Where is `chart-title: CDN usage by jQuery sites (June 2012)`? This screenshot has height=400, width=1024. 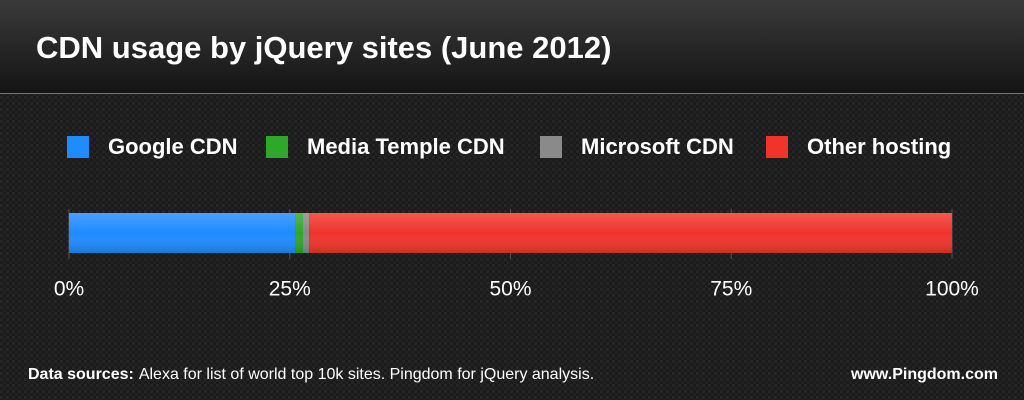 chart-title: CDN usage by jQuery sites (June 2012) is located at coordinates (323, 47).